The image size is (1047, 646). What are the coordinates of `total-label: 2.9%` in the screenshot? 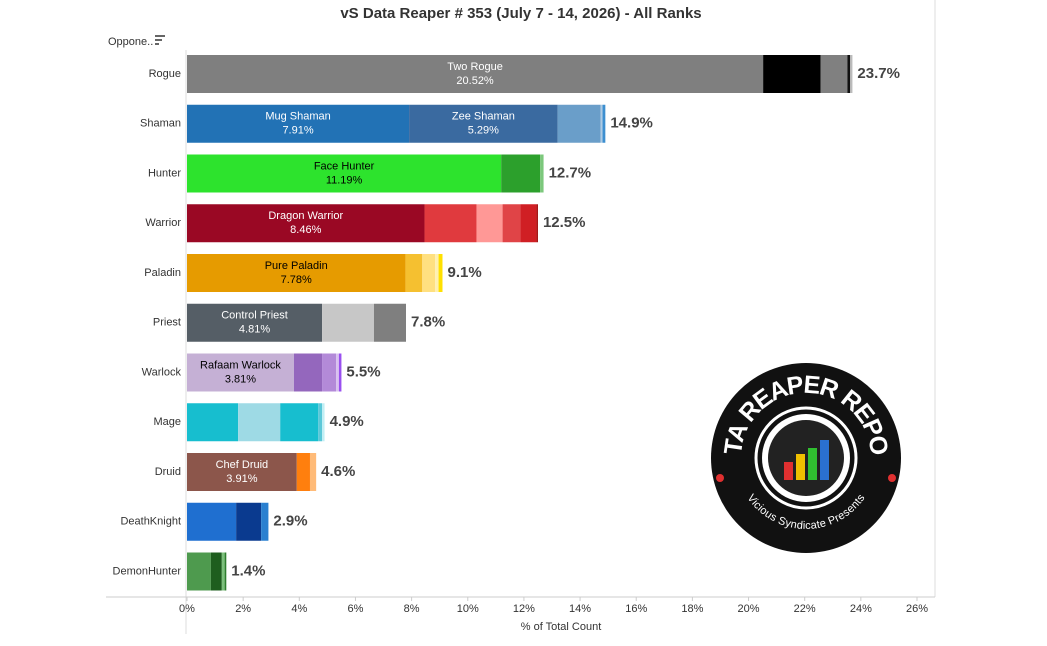 It's located at (290, 521).